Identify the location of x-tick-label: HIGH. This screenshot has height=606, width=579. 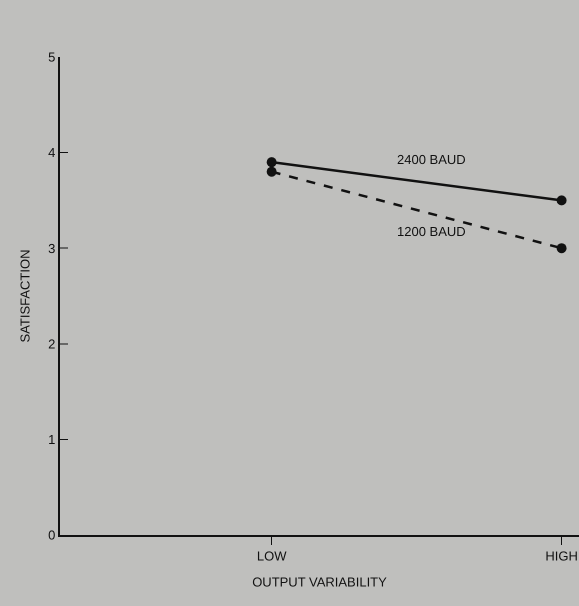
(561, 556).